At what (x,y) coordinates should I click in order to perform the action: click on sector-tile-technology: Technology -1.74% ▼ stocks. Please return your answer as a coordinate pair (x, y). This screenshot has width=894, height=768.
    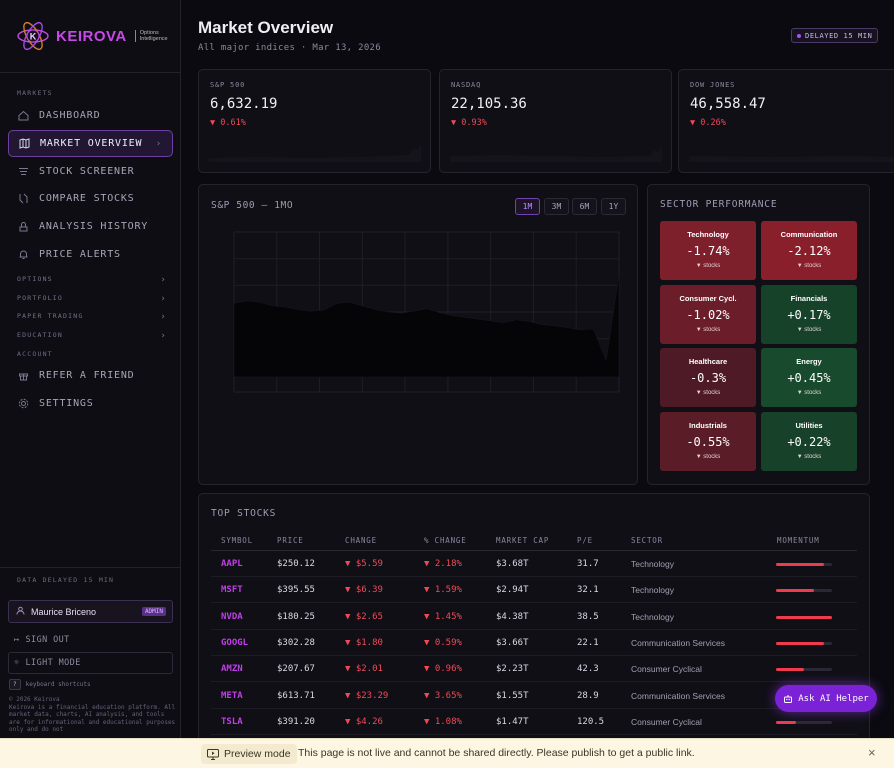
    Looking at the image, I should click on (708, 250).